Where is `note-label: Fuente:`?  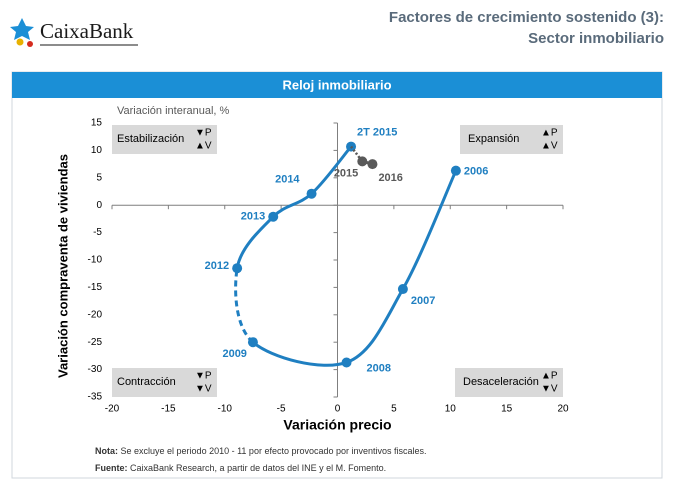 note-label: Fuente: is located at coordinates (111, 468).